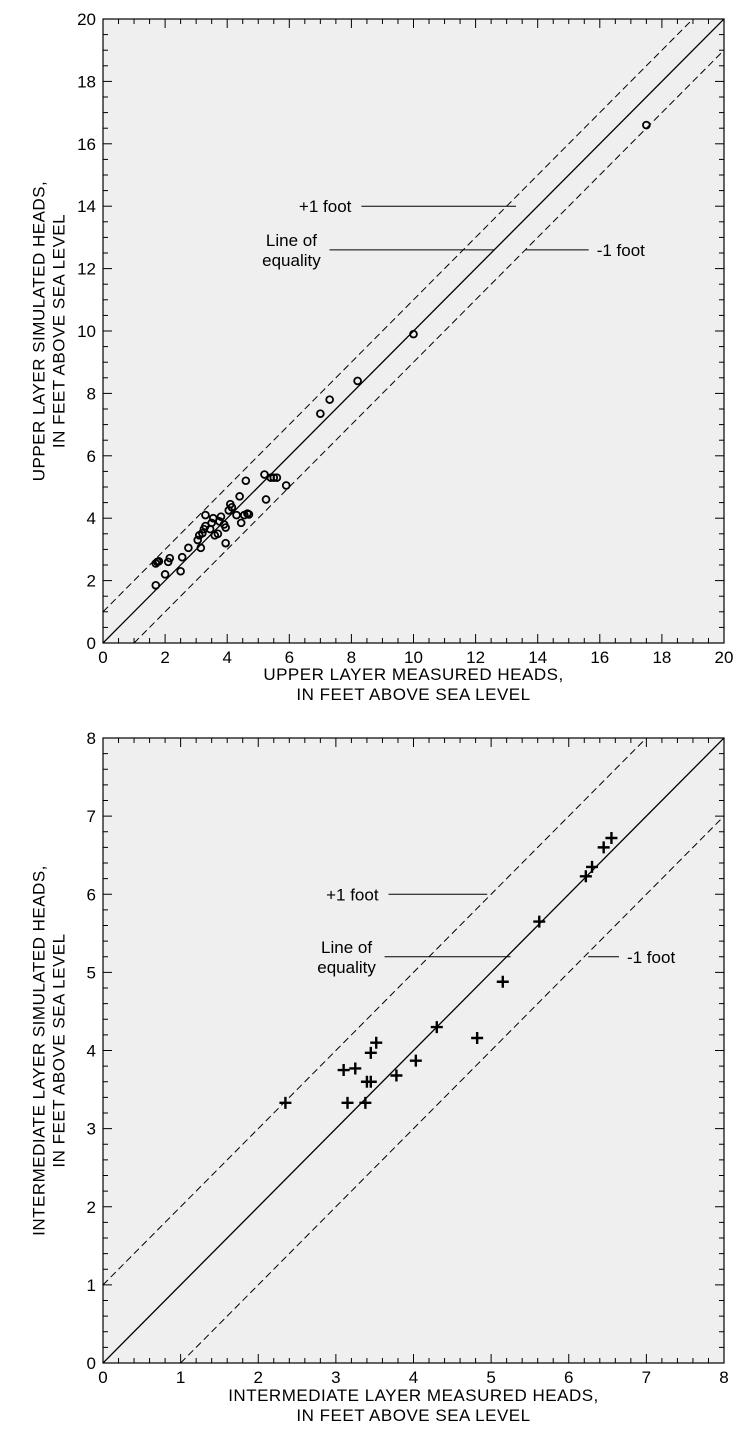 This screenshot has width=751, height=1447. Describe the element at coordinates (86, 331) in the screenshot. I see `upper-y-tick-label: 10` at that location.